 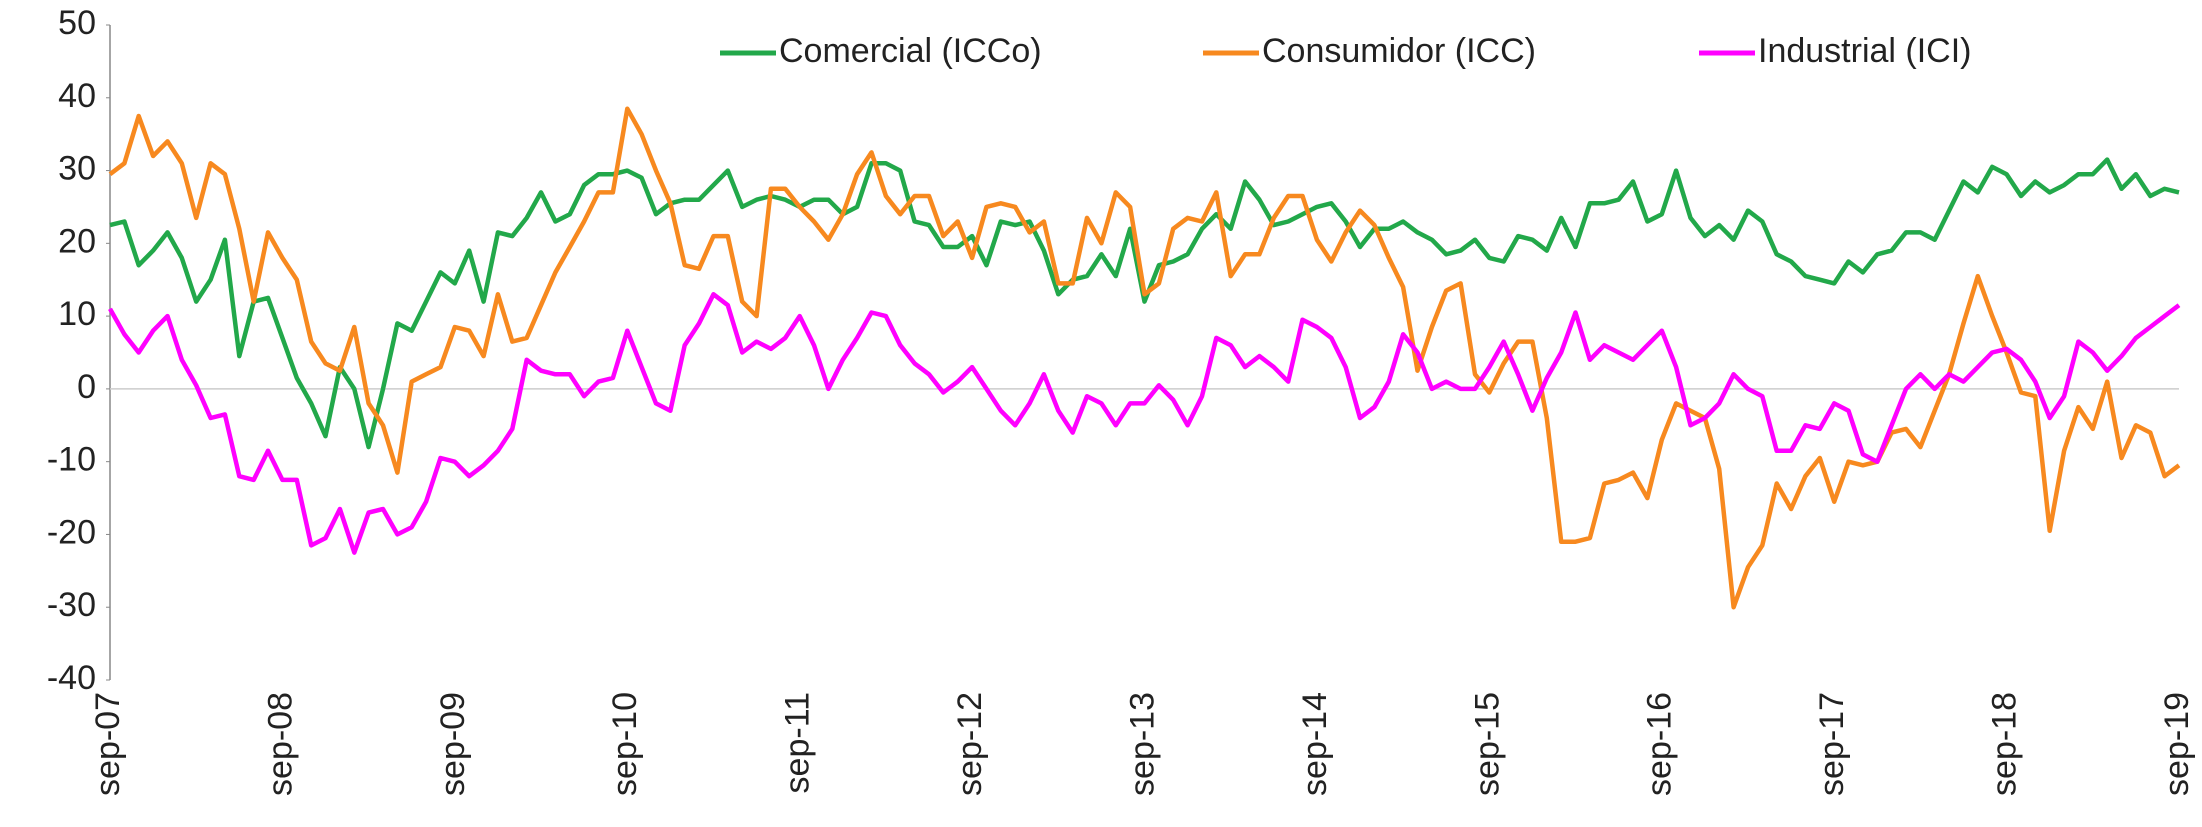 I want to click on x-tick-label: sep-17, so click(x=1832, y=744).